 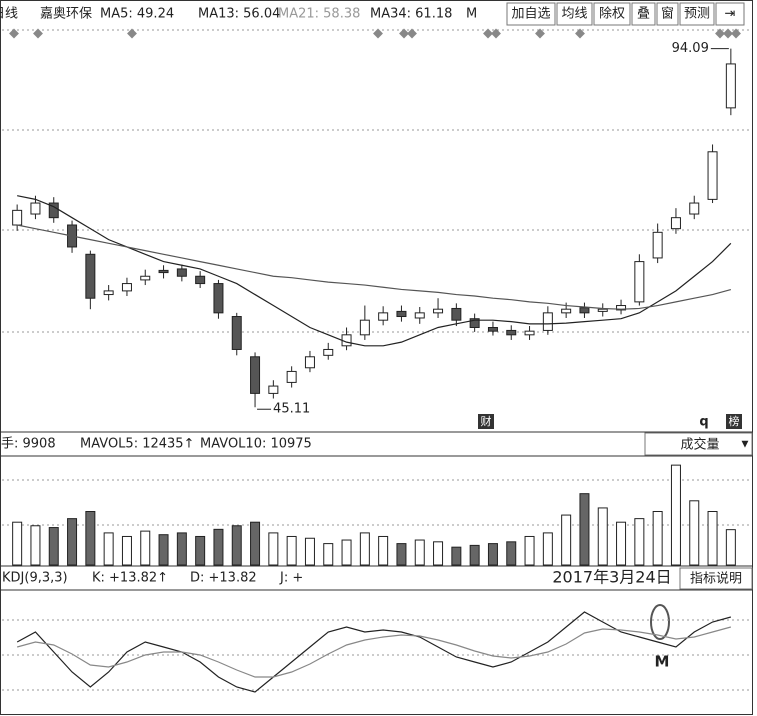 What do you see at coordinates (319, 14) in the screenshot?
I see `ma-legend: MA21: 58.38` at bounding box center [319, 14].